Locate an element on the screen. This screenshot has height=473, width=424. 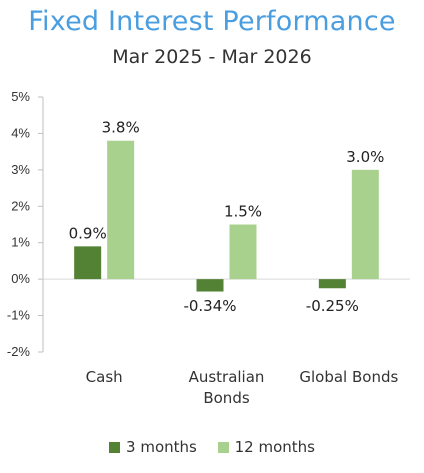
chart-subtitle: Mar 2025 - Mar 2026 is located at coordinates (212, 57).